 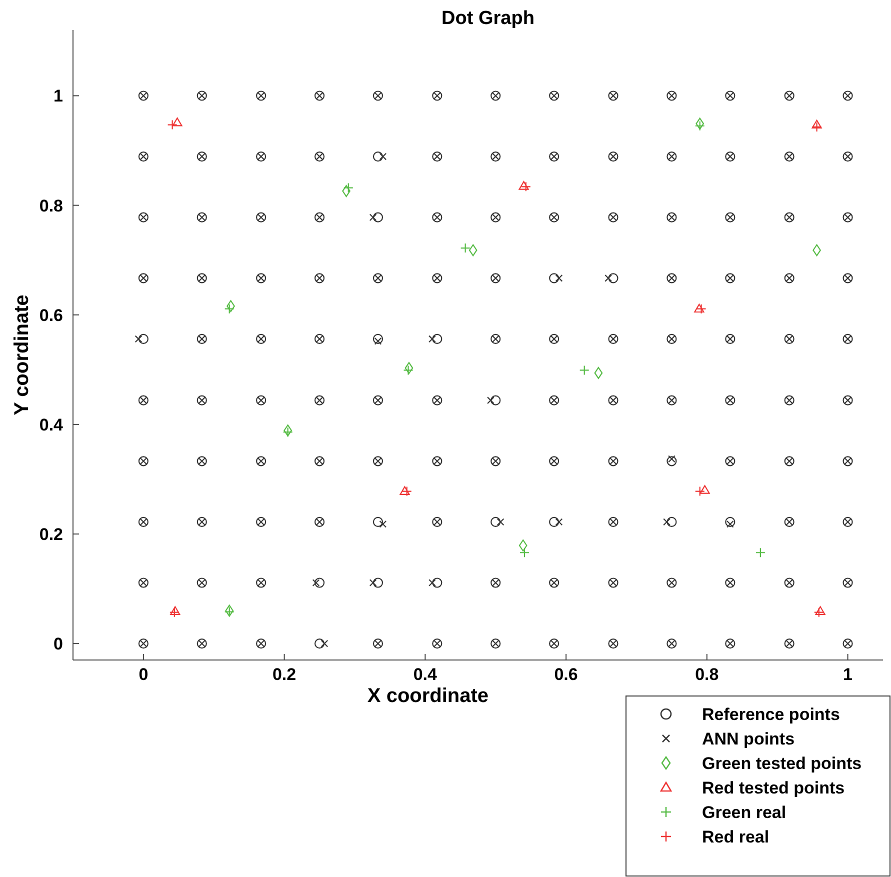 I want to click on x-tick-label: 0.2, so click(x=284, y=674).